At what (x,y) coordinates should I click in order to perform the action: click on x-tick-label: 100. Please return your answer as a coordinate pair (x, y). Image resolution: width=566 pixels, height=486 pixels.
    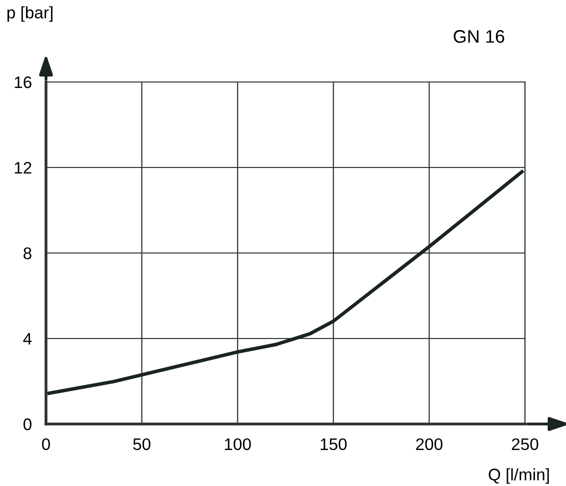
    Looking at the image, I should click on (237, 444).